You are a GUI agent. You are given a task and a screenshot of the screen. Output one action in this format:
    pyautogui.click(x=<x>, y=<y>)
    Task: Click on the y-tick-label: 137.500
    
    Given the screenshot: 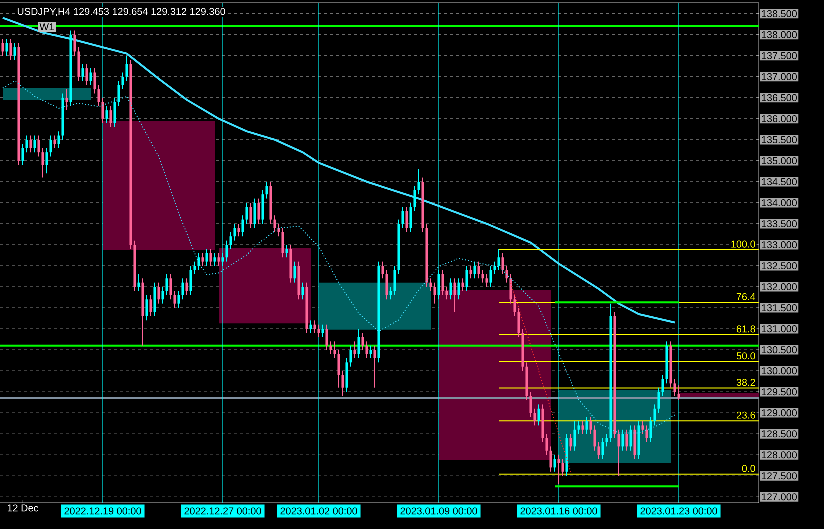 What is the action you would take?
    pyautogui.click(x=780, y=56)
    